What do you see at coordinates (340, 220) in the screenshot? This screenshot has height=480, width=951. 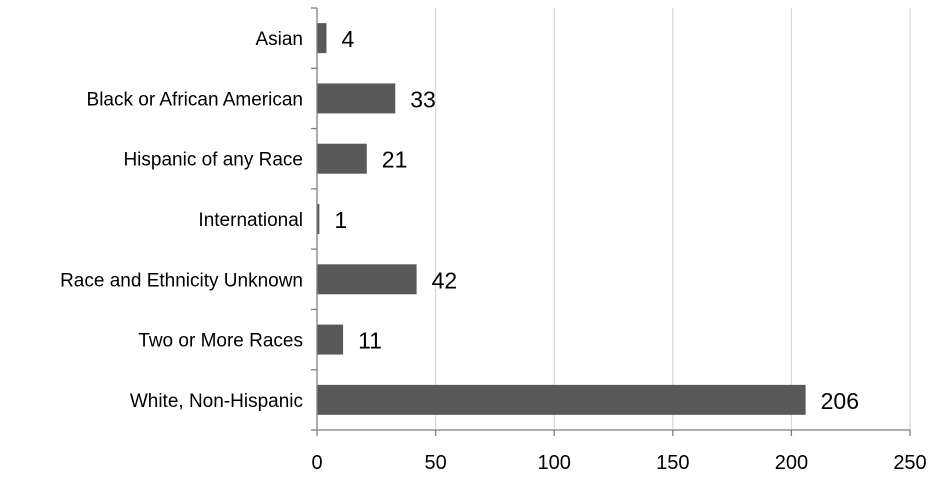 I see `data-label: 1` at bounding box center [340, 220].